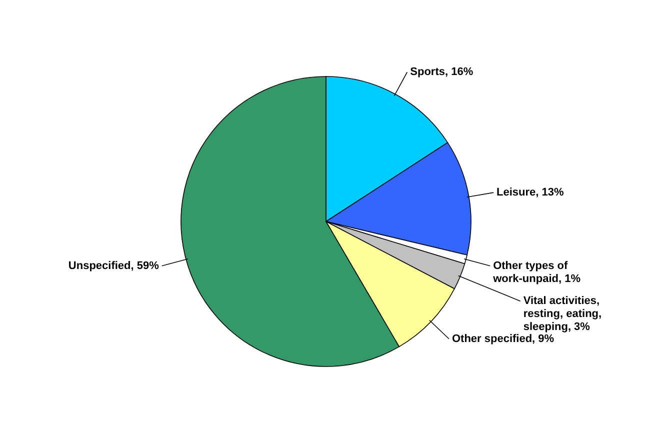 The height and width of the screenshot is (443, 652). Describe the element at coordinates (114, 266) in the screenshot. I see `slice-label: Unspecified, 59%` at that location.